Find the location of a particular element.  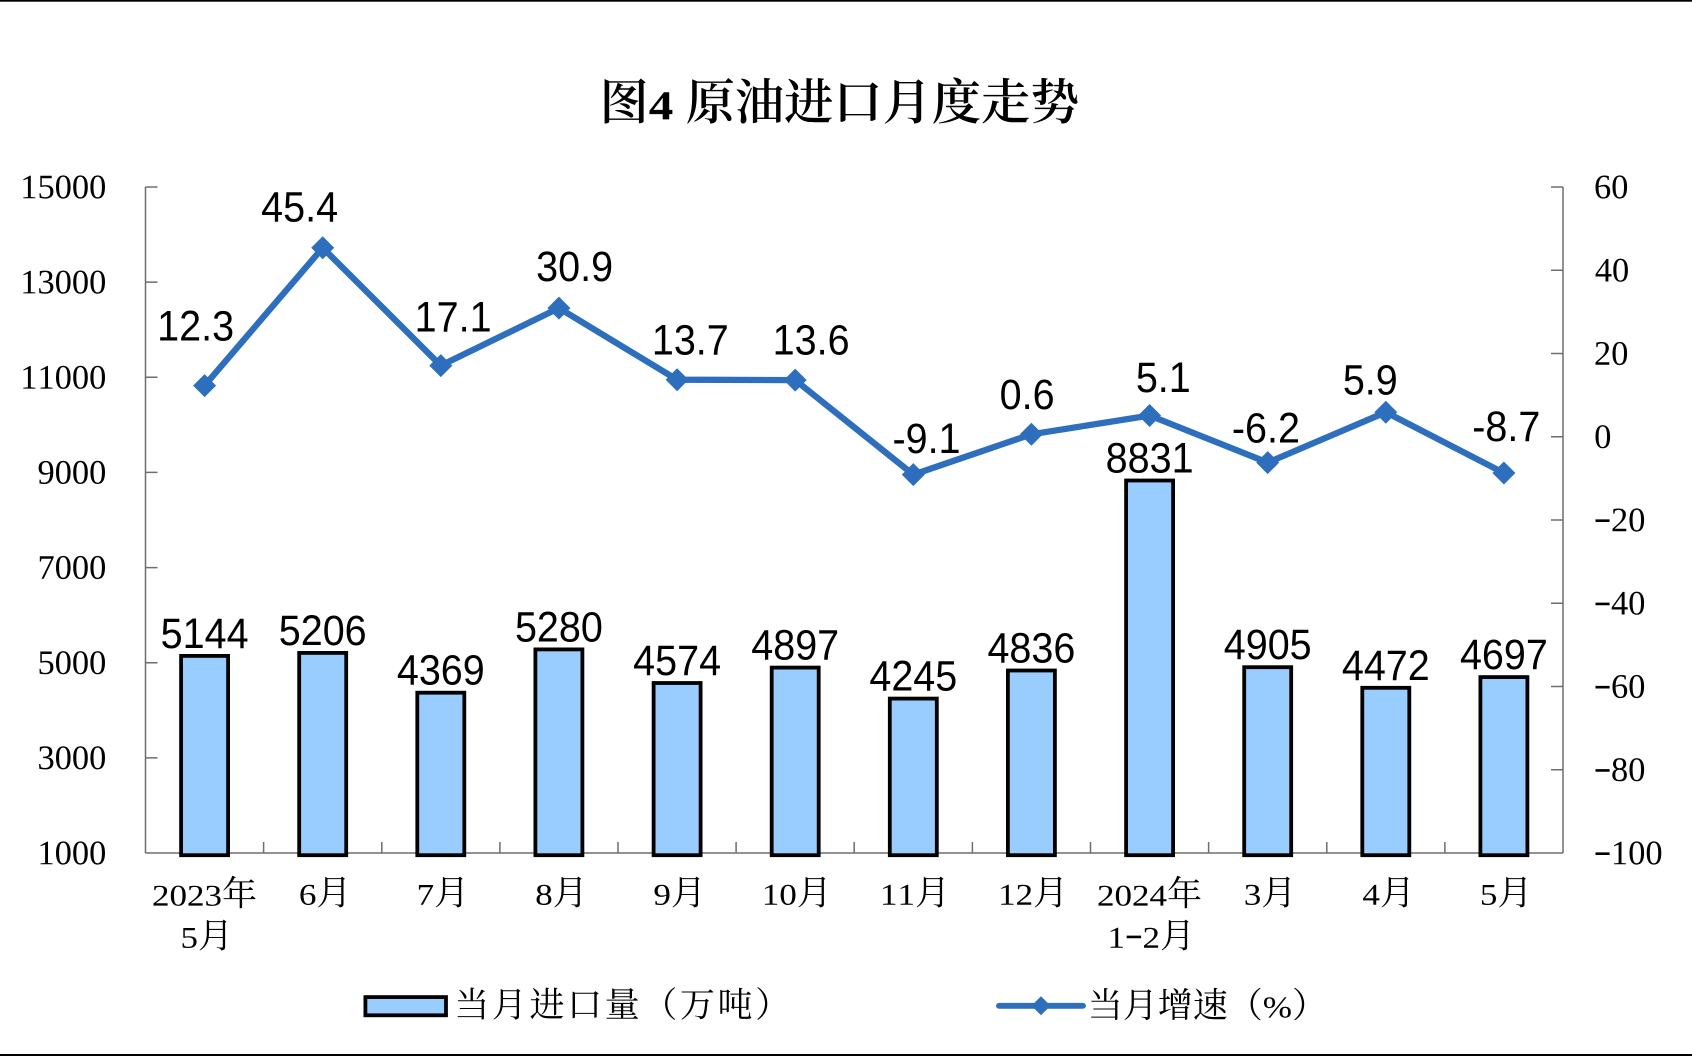

svg-text: 5144 is located at coordinates (205, 634).